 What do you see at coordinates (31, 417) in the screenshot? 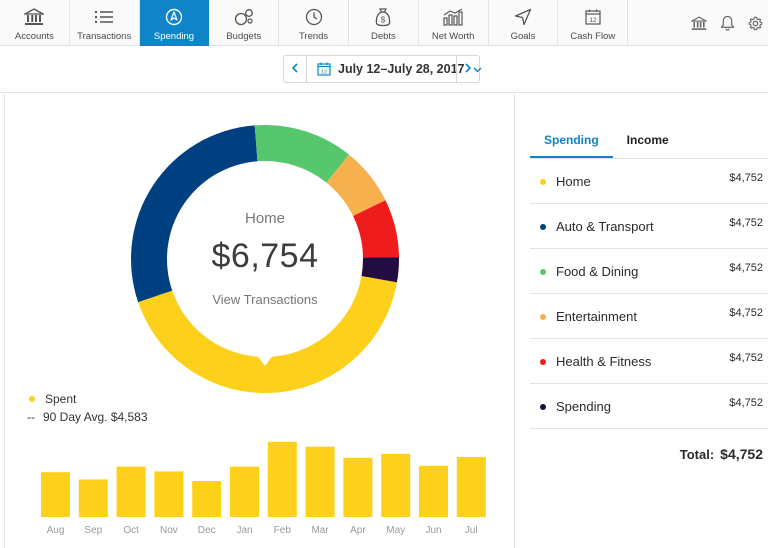
I see `dashed-line-icon: --` at bounding box center [31, 417].